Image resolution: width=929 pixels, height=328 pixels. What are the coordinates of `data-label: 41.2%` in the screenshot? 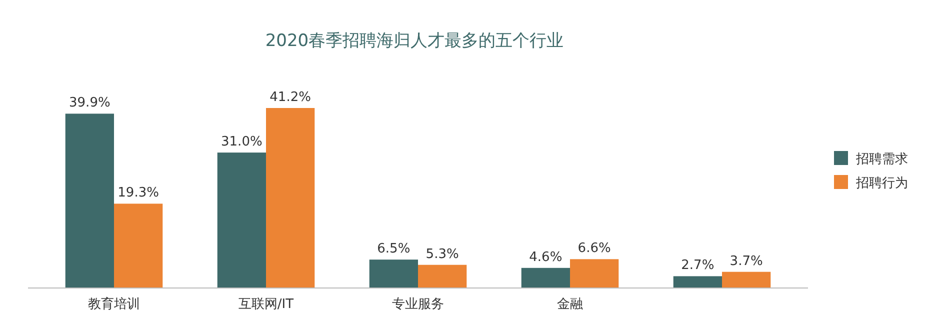 It's located at (290, 97).